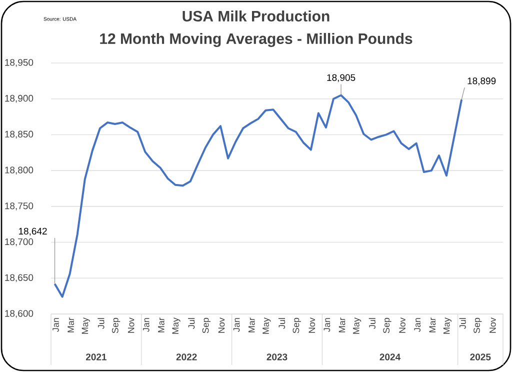  What do you see at coordinates (277, 357) in the screenshot?
I see `text: 2023` at bounding box center [277, 357].